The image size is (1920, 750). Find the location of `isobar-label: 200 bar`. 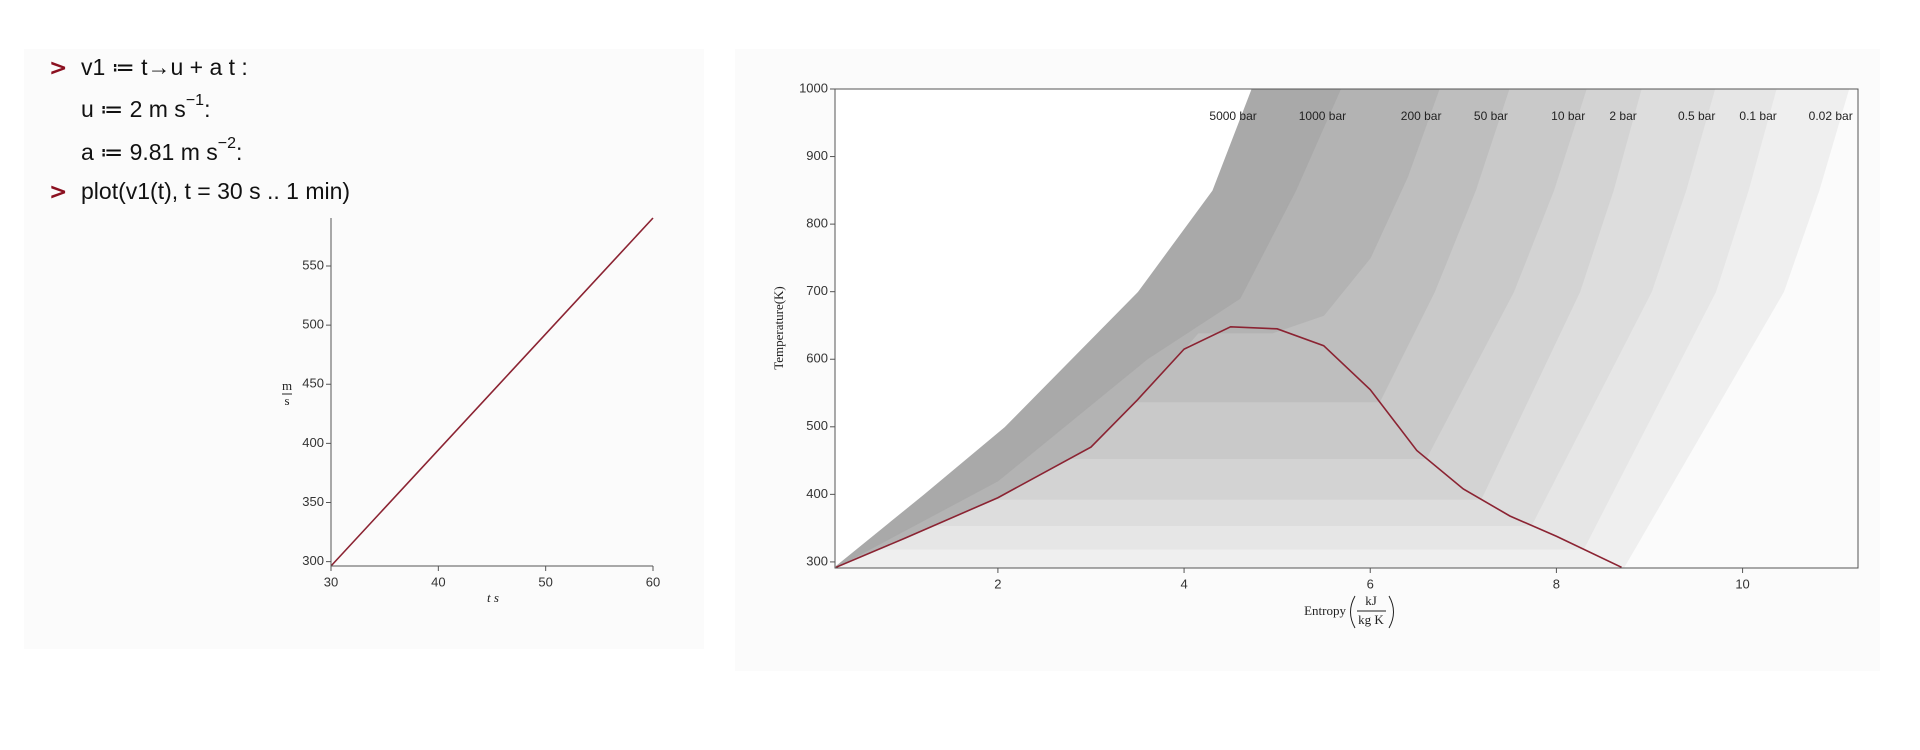

isobar-label: 200 bar is located at coordinates (1421, 116).